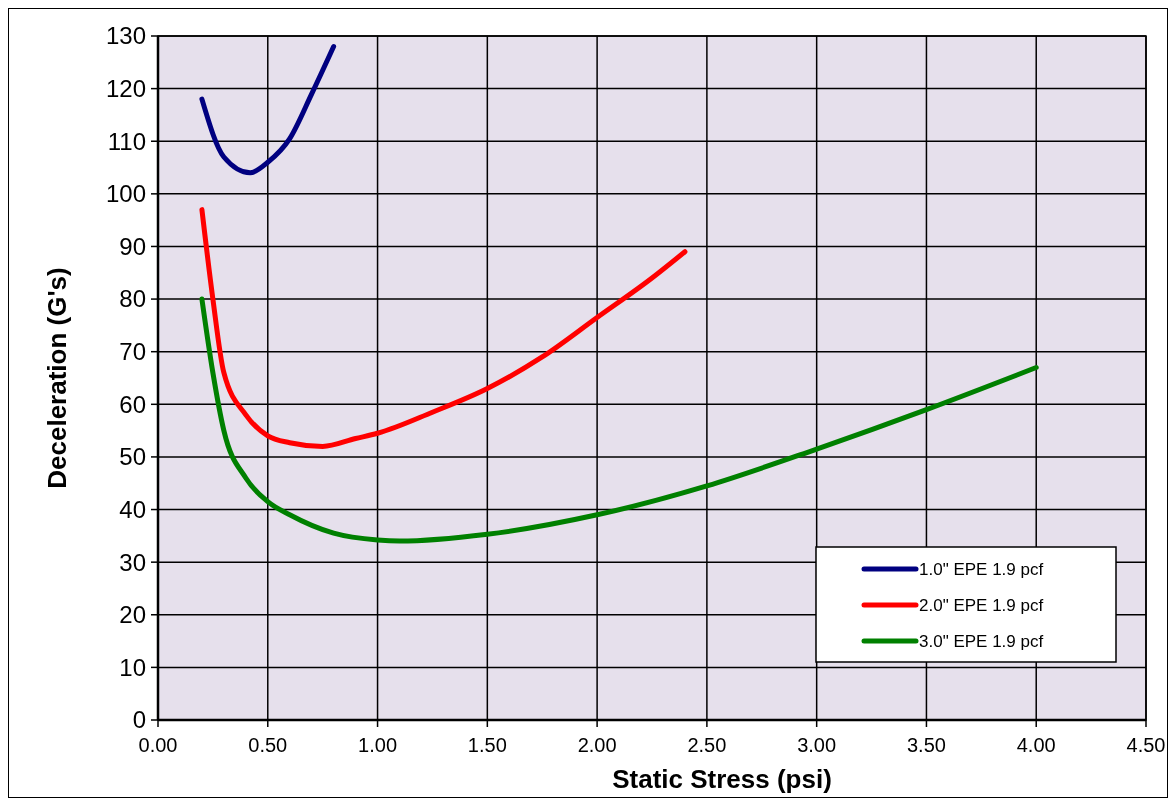  What do you see at coordinates (132, 299) in the screenshot?
I see `y-tick-label: 80` at bounding box center [132, 299].